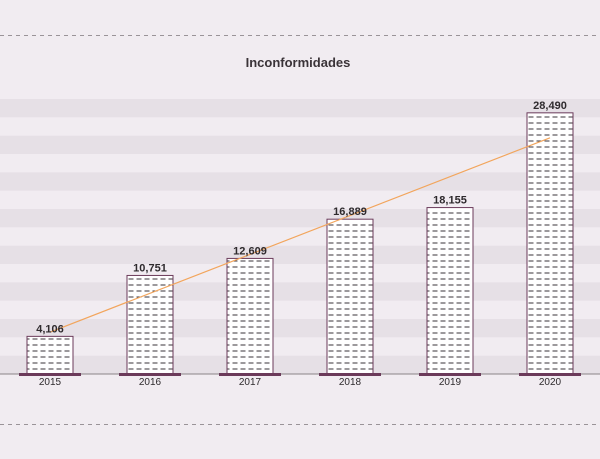 Image resolution: width=600 pixels, height=459 pixels. Describe the element at coordinates (450, 201) in the screenshot. I see `data-label-2019: 18,155` at that location.